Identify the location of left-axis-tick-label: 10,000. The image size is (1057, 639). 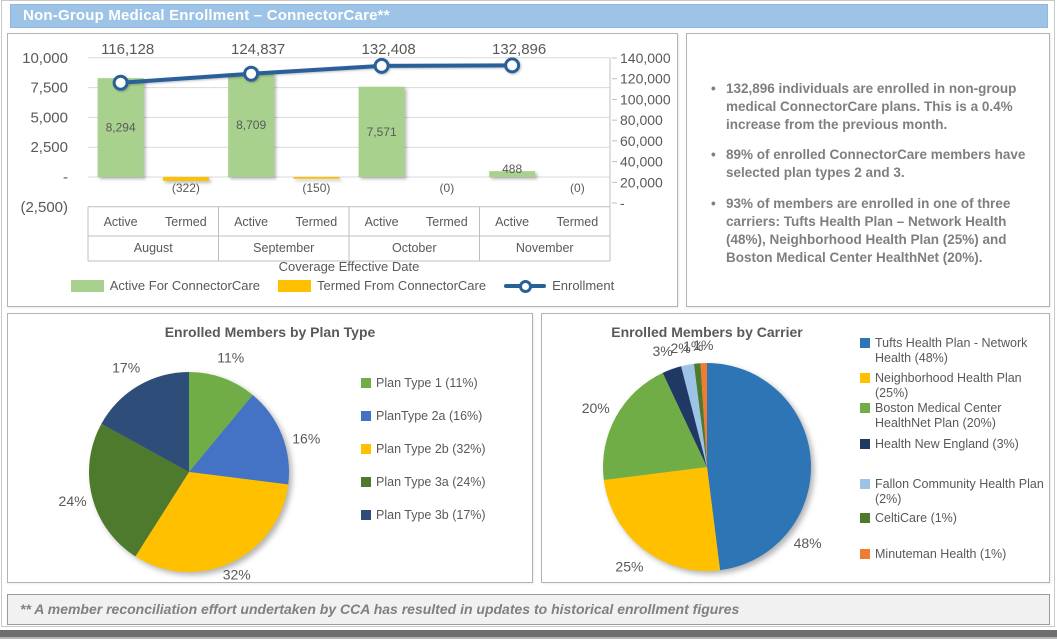
(45, 58).